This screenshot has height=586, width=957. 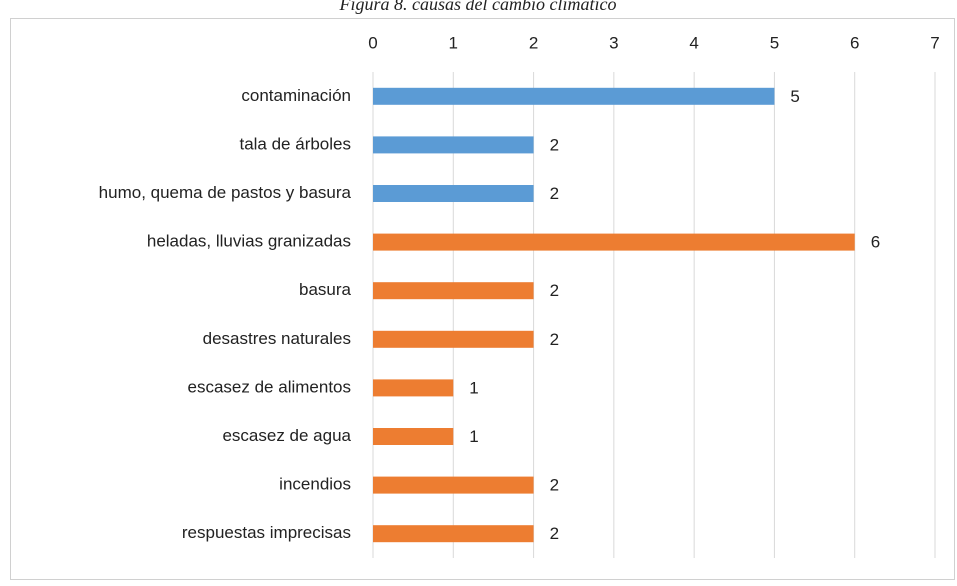 What do you see at coordinates (774, 42) in the screenshot?
I see `x-tick-label: 5` at bounding box center [774, 42].